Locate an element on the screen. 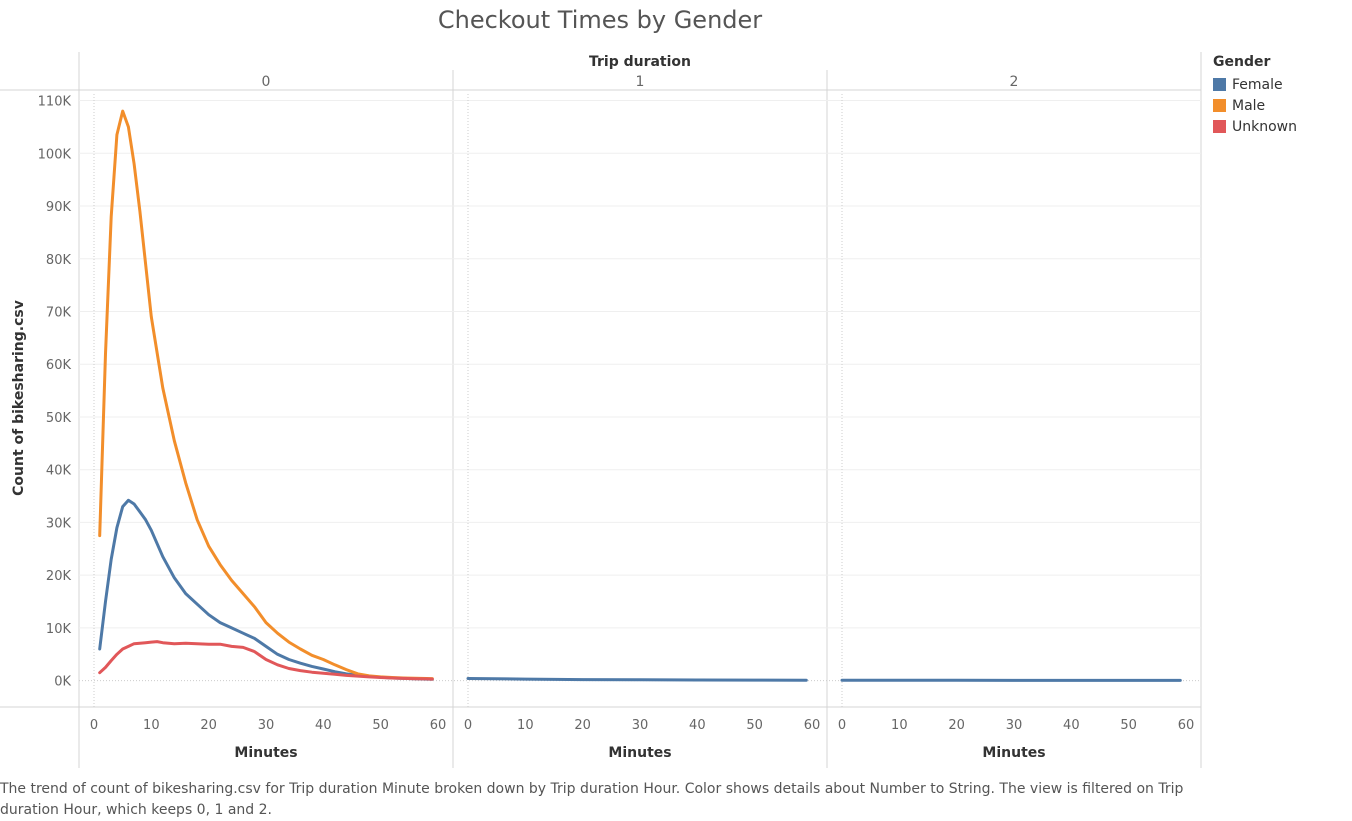 Image resolution: width=1352 pixels, height=821 pixels. panel-label: 0 is located at coordinates (266, 82).